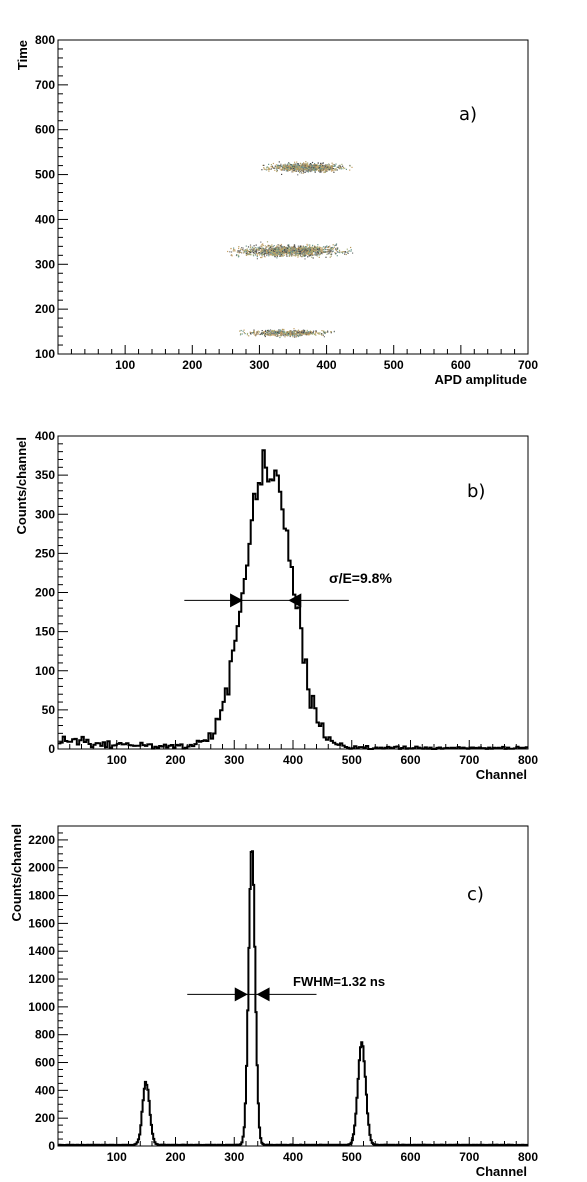  Describe the element at coordinates (45, 514) in the screenshot. I see `y-tick-label: 300` at that location.